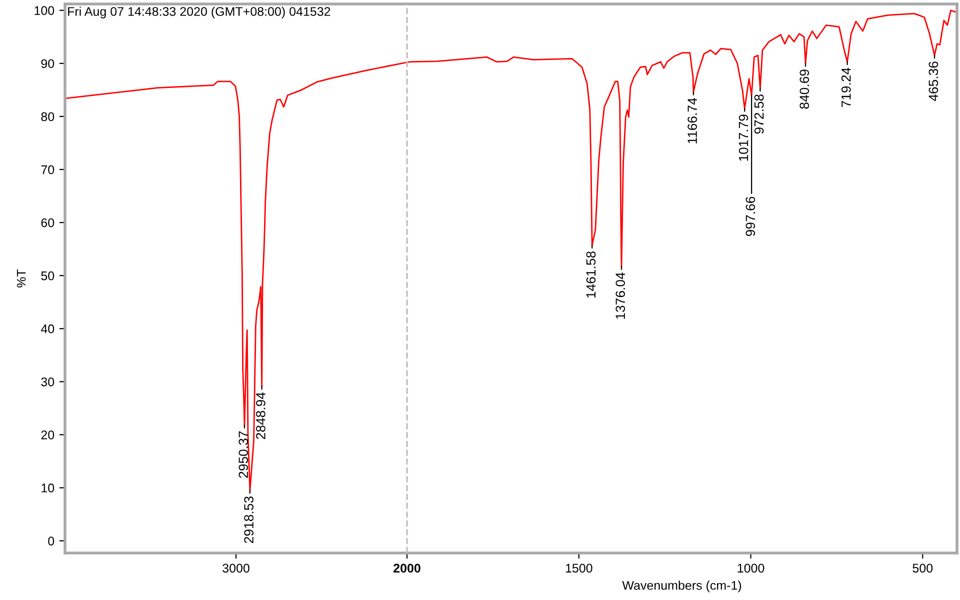  I want to click on annotation: 972.58, so click(759, 114).